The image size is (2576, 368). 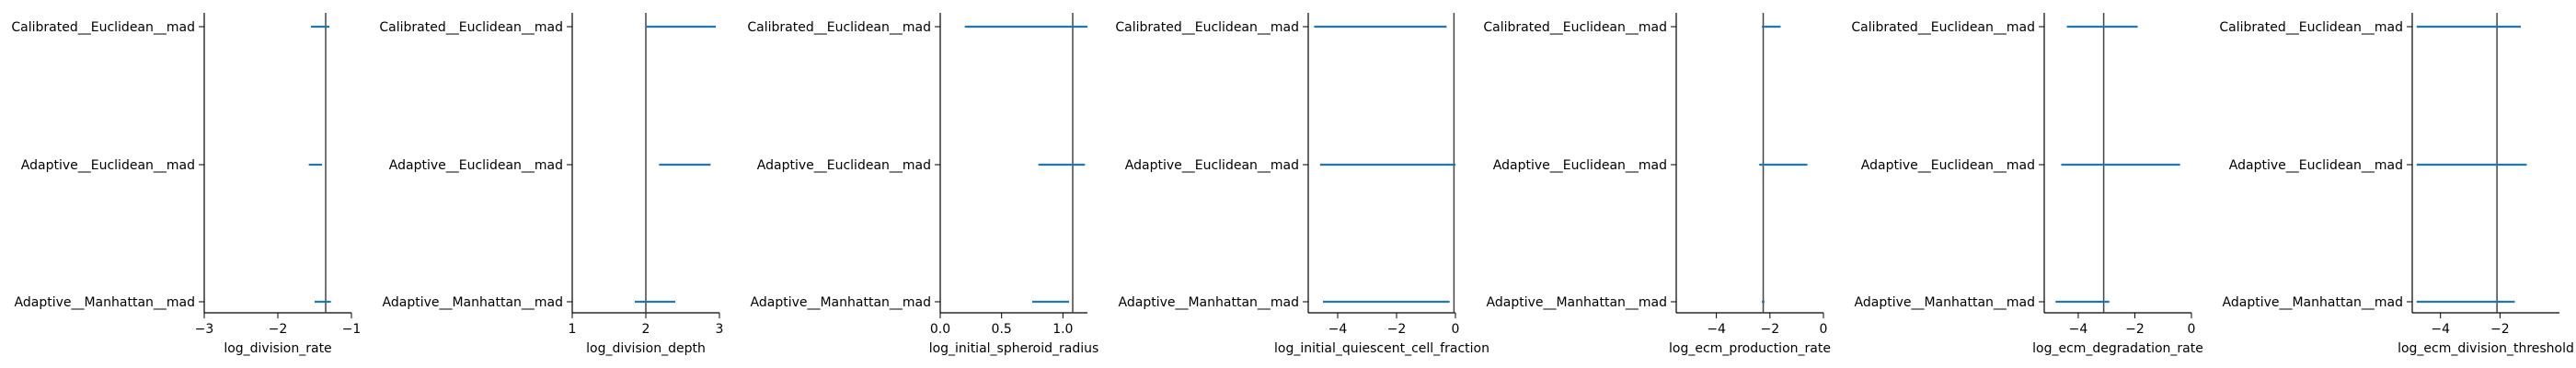 What do you see at coordinates (1014, 348) in the screenshot?
I see `x-axis-label: log_initial_spheroid_radius` at bounding box center [1014, 348].